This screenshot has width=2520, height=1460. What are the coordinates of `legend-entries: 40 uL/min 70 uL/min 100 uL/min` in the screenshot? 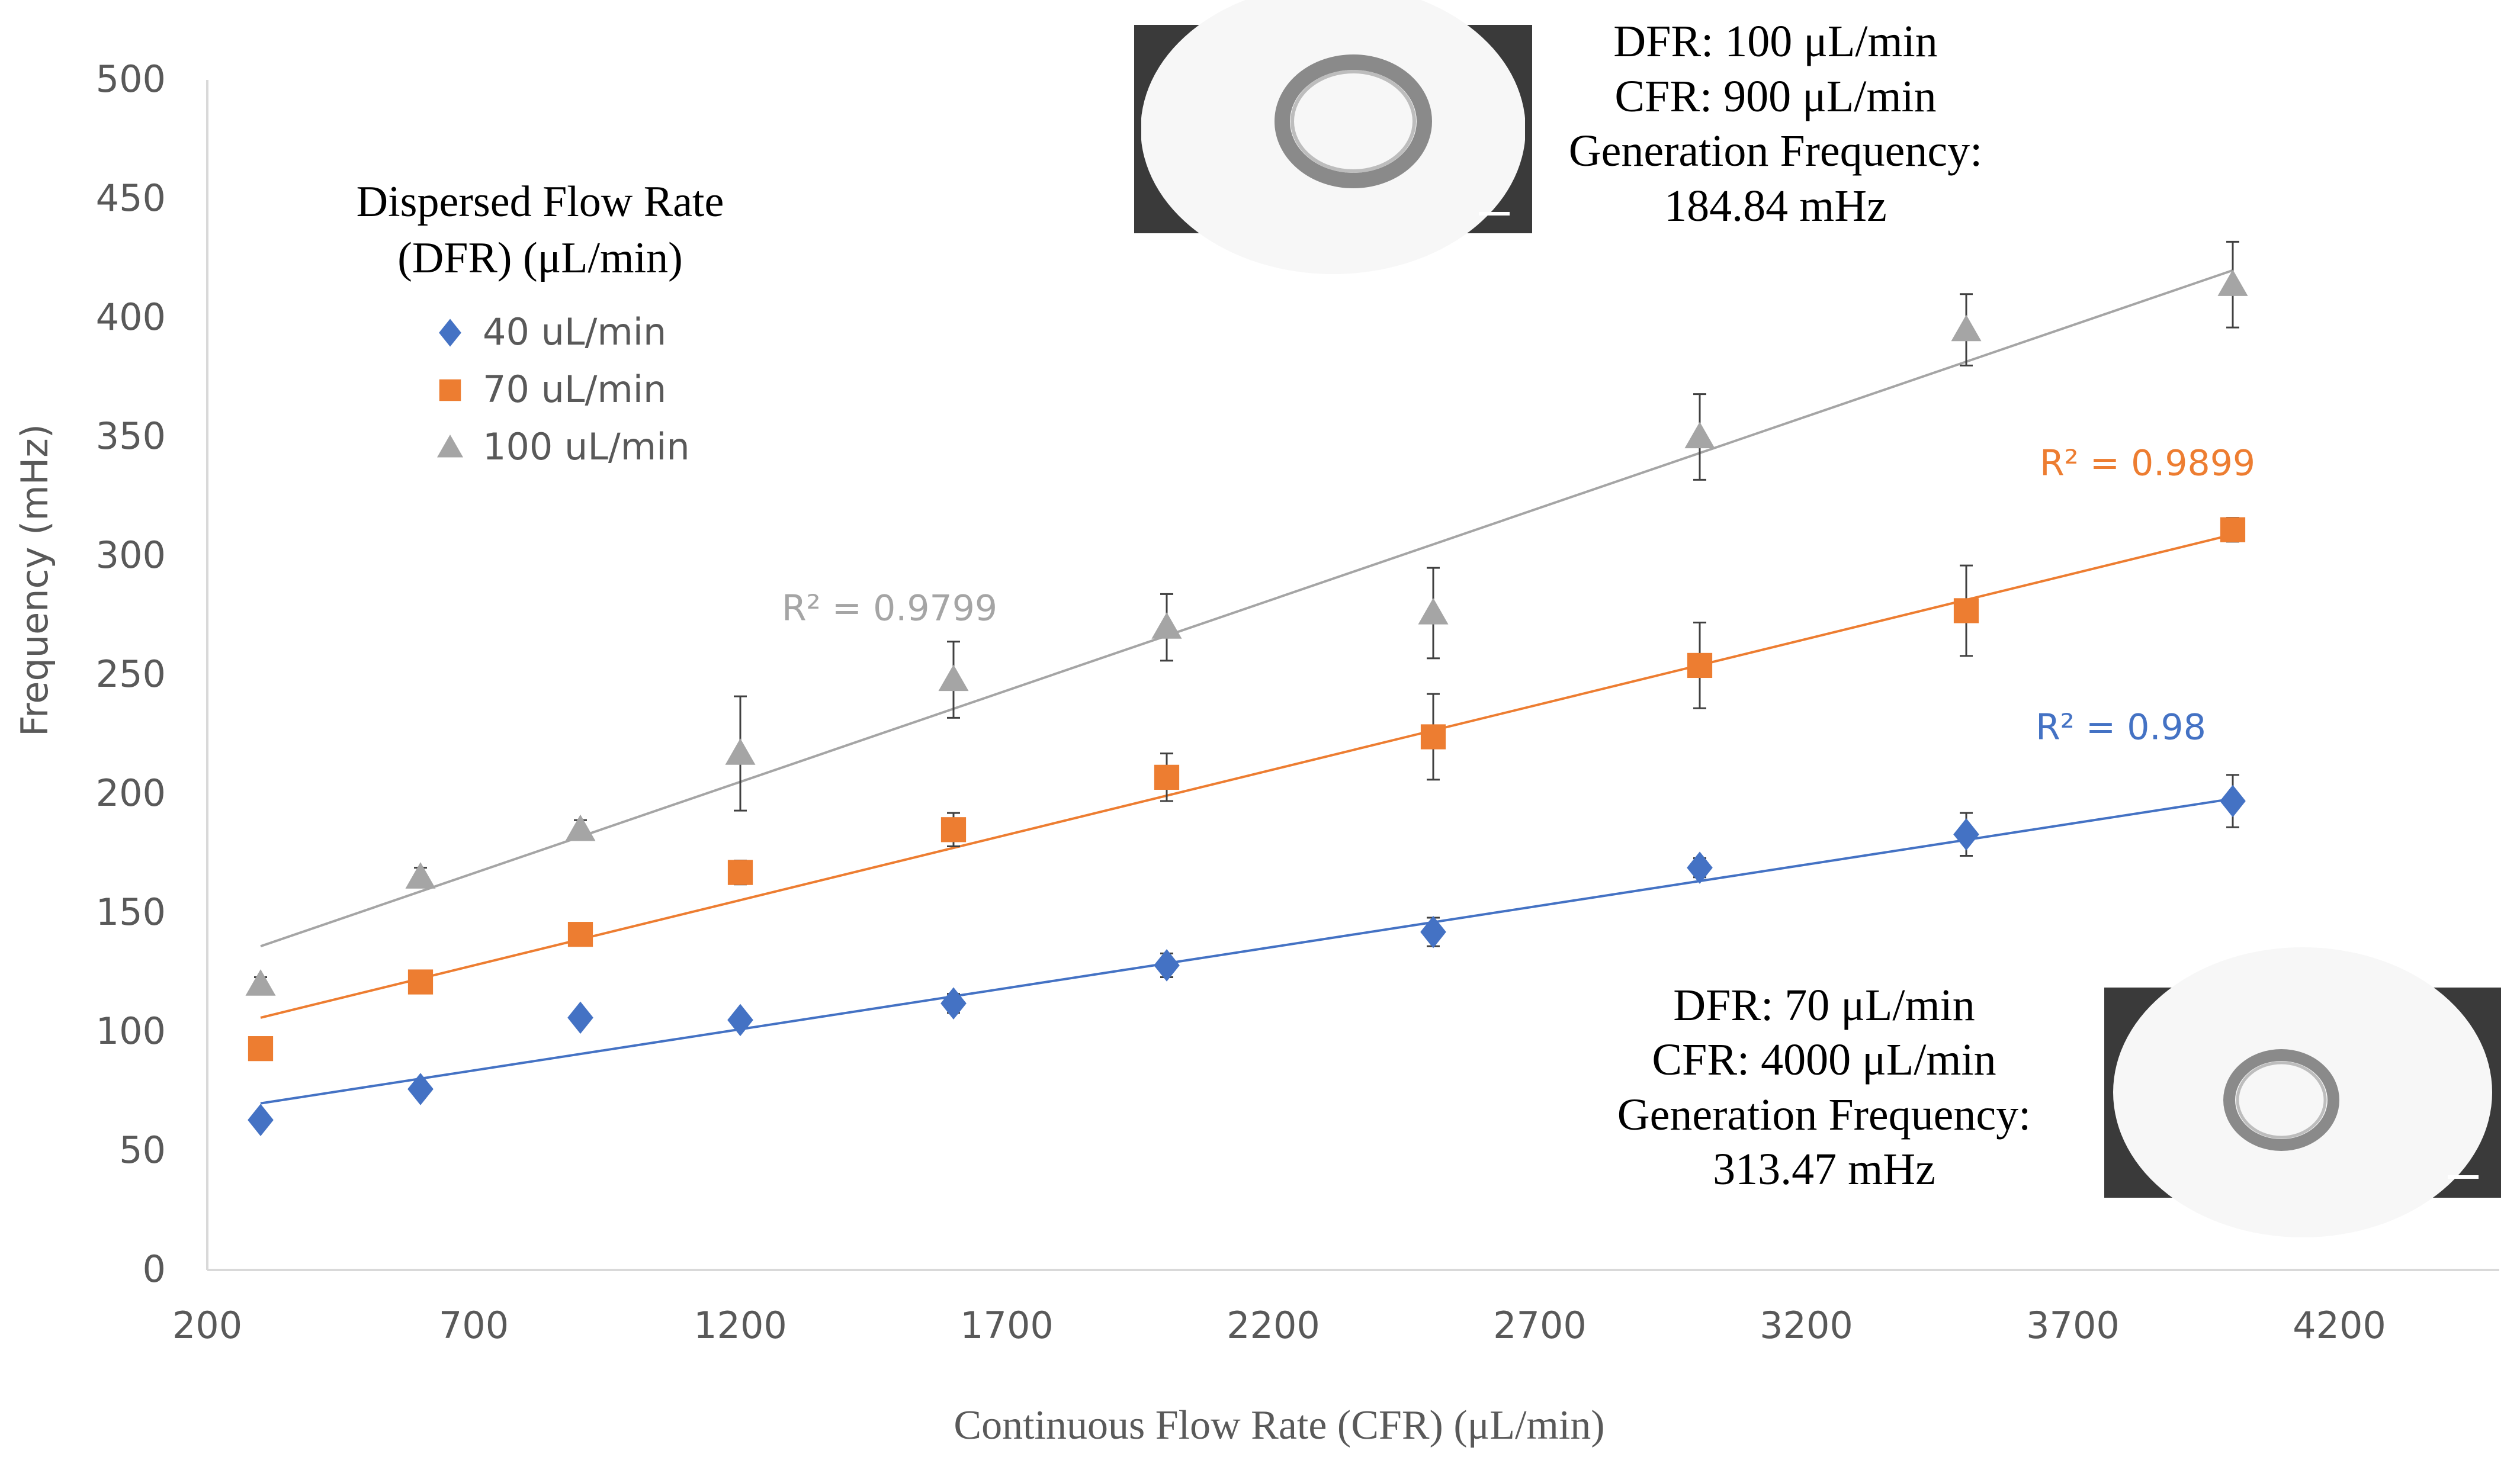 It's located at (563, 389).